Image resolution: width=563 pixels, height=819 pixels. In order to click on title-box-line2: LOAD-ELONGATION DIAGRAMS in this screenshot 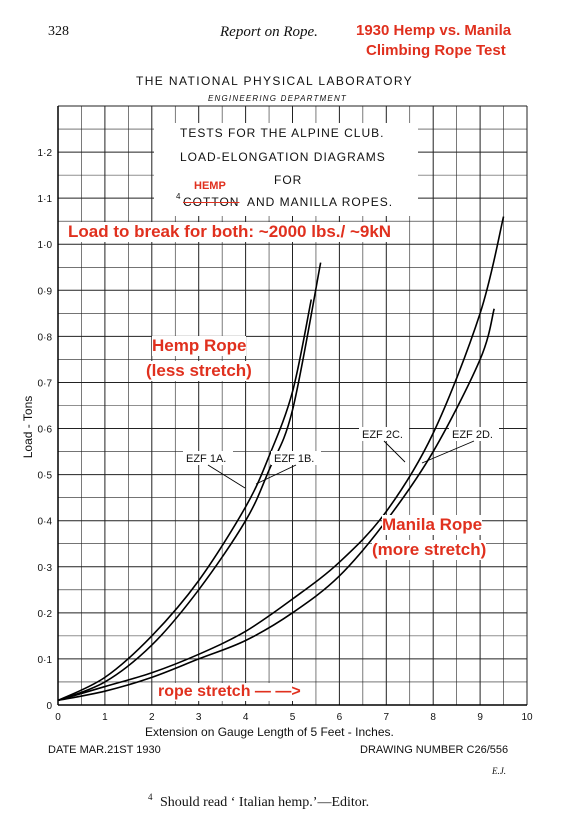, I will do `click(283, 157)`.